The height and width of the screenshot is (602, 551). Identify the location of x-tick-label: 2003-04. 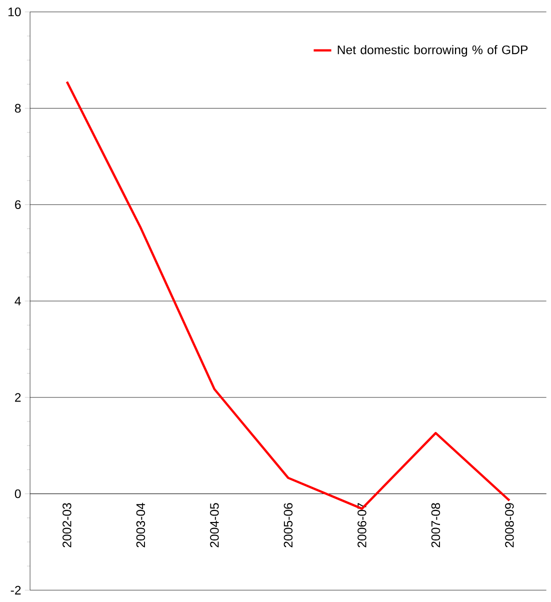
(141, 525).